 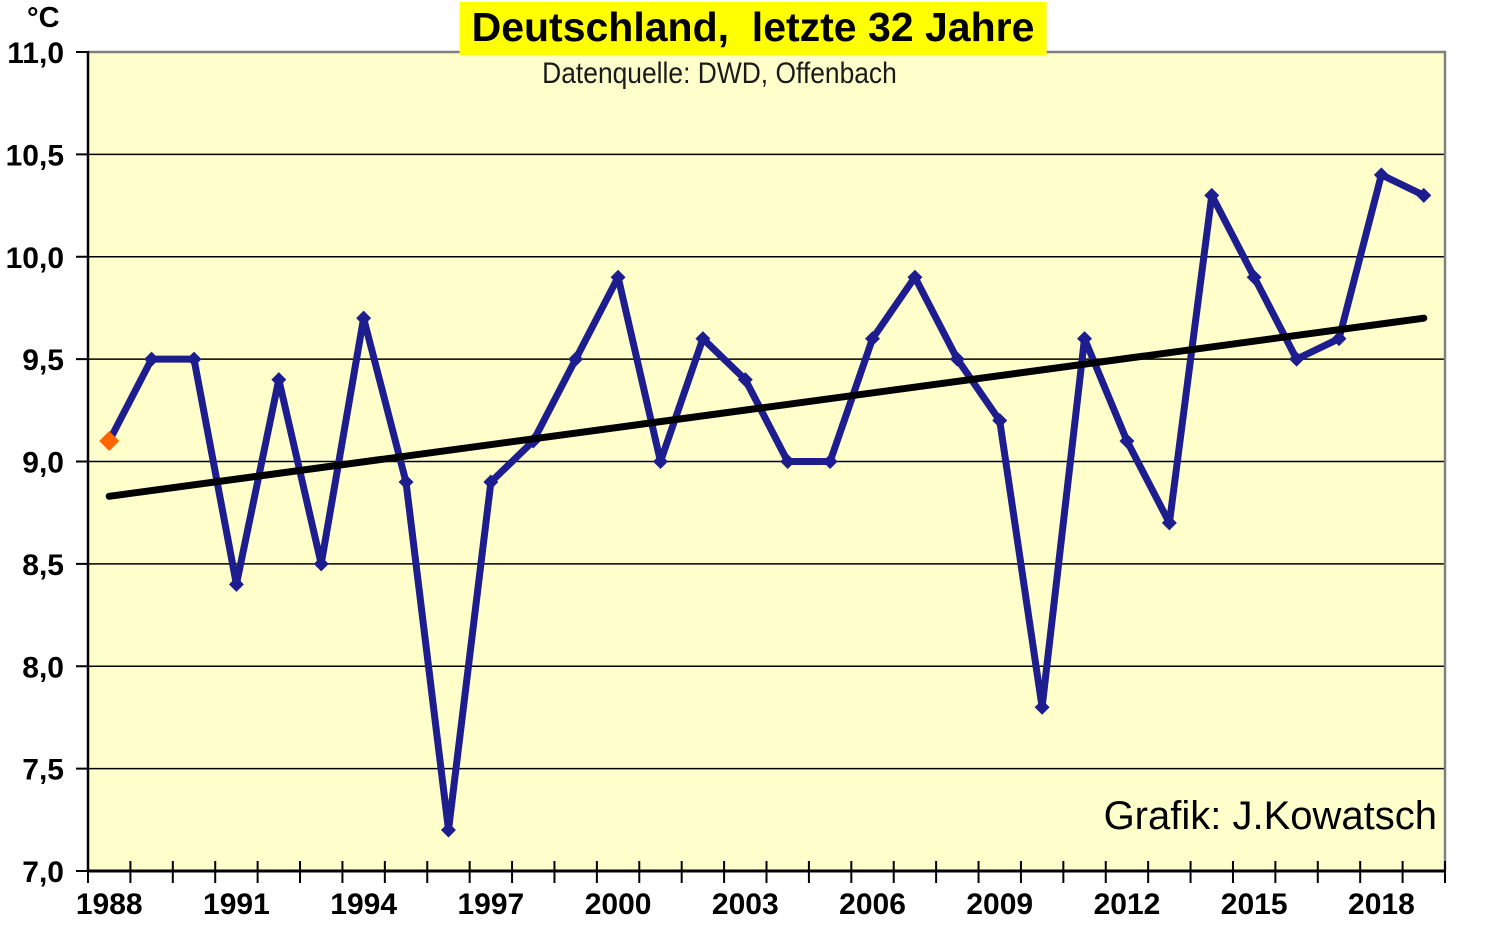 I want to click on y-tick-label: 9,5, so click(x=43, y=360).